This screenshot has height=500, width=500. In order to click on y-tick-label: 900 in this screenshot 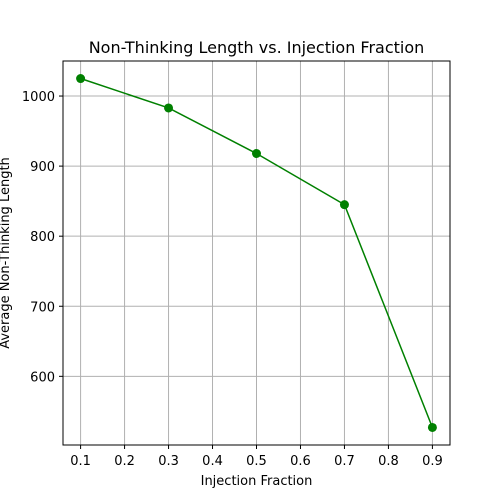, I will do `click(42, 167)`.